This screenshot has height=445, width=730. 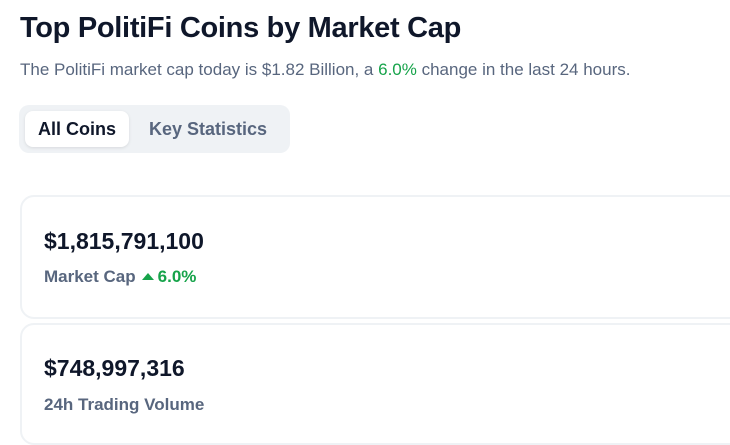 I want to click on subtitle-change: 6.0%, so click(x=397, y=69).